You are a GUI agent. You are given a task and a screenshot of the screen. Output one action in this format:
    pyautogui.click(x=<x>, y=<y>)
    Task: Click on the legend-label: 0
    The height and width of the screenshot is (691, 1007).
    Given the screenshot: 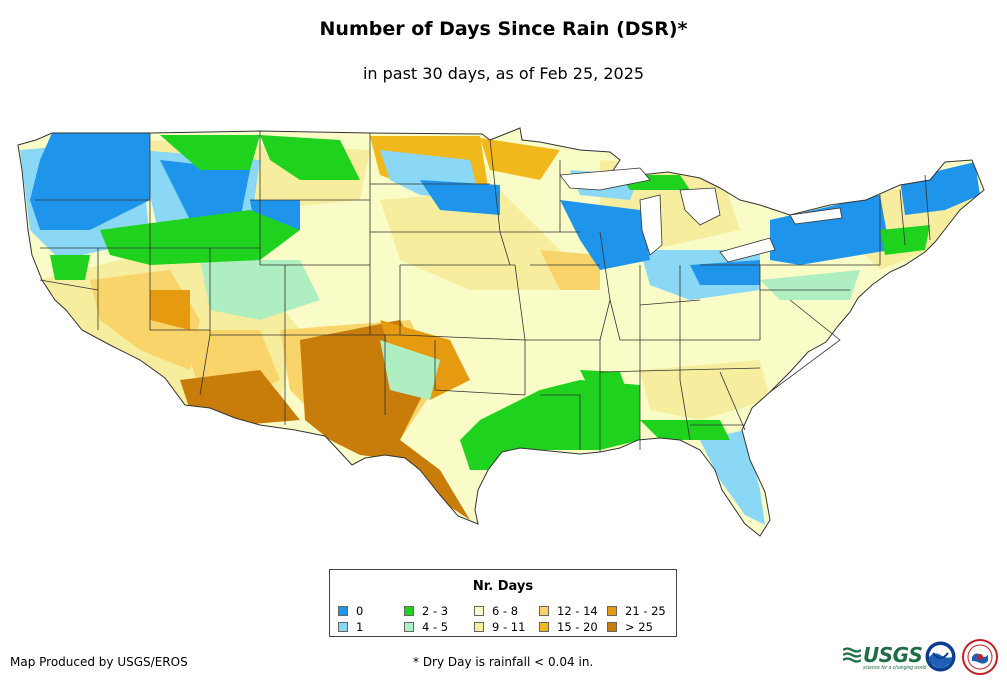 What is the action you would take?
    pyautogui.click(x=360, y=611)
    